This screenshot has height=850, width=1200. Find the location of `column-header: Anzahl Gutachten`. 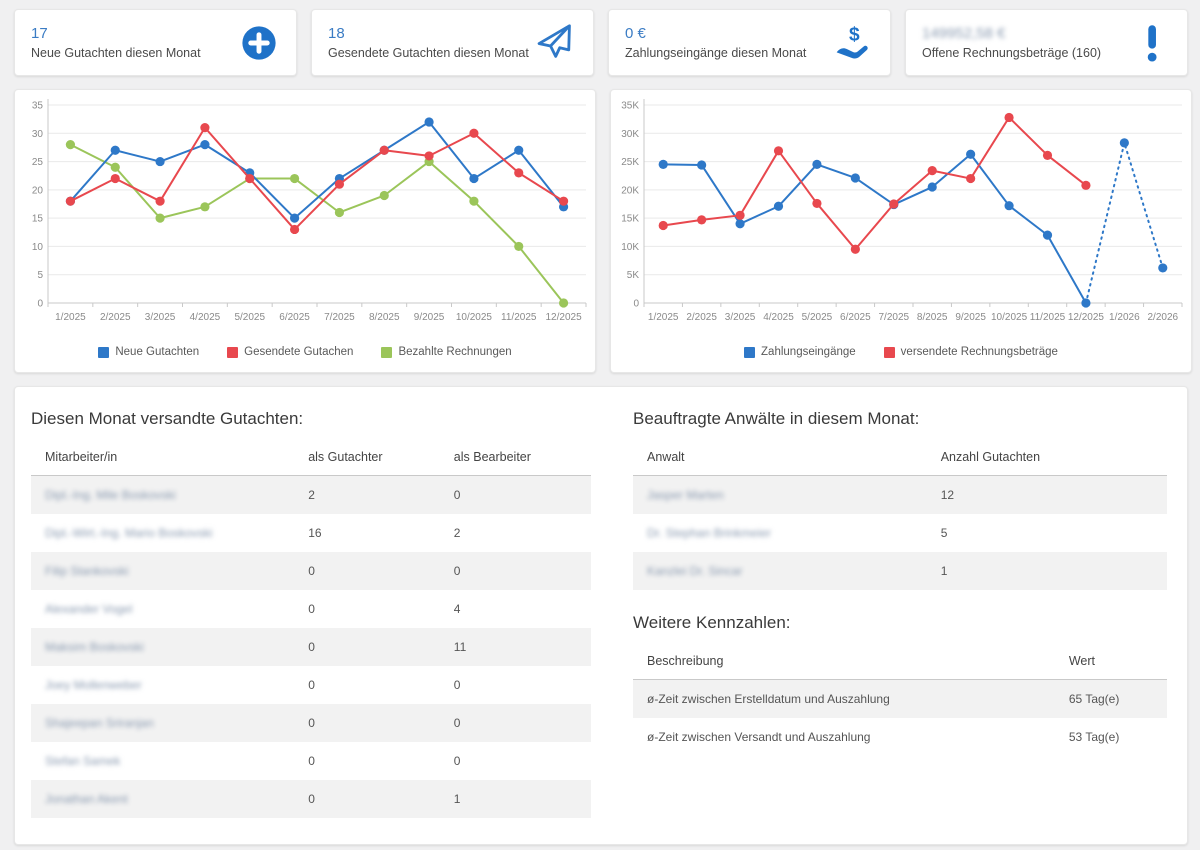

column-header: Anzahl Gutachten is located at coordinates (1046, 460).